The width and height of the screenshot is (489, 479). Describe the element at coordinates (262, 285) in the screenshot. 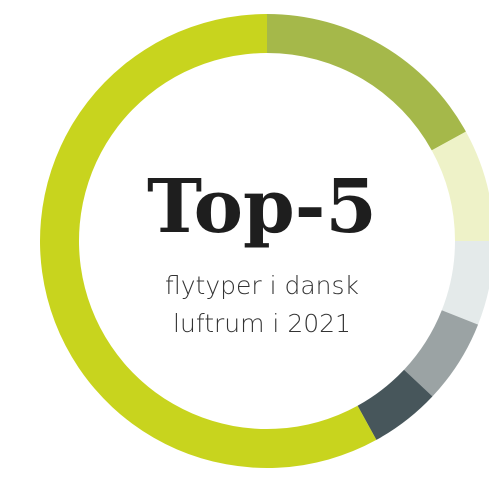

I see `chart-subtitle: flytyper i dansk` at that location.